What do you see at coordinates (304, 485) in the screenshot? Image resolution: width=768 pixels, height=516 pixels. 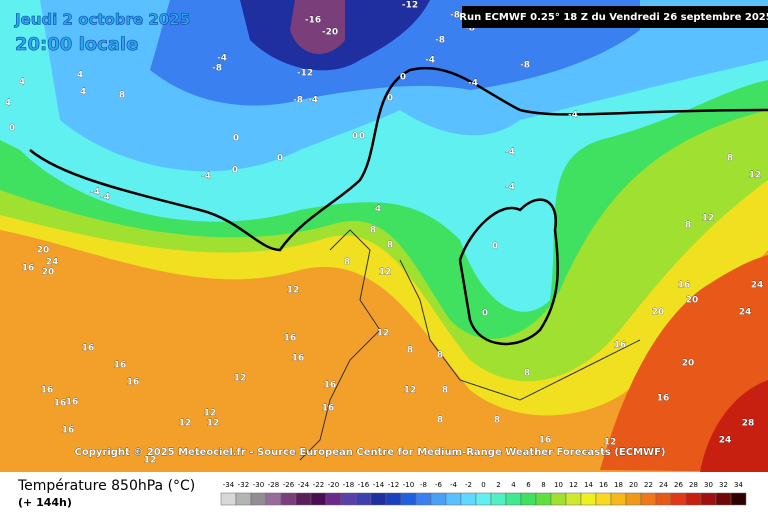 I see `scale-label: -24` at bounding box center [304, 485].